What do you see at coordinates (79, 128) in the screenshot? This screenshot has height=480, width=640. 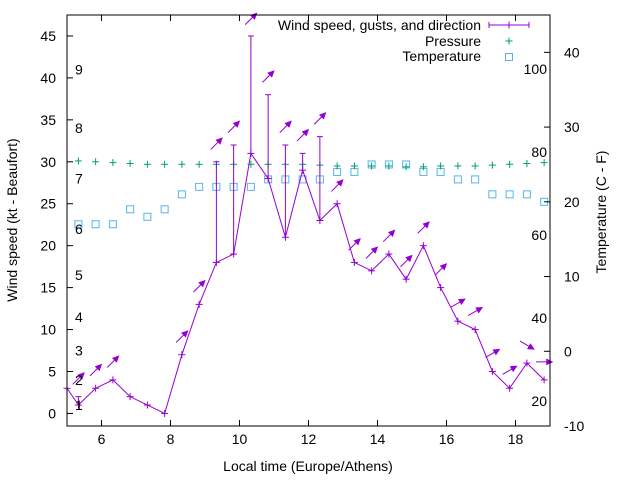 I see `beaufort-label: 8` at bounding box center [79, 128].